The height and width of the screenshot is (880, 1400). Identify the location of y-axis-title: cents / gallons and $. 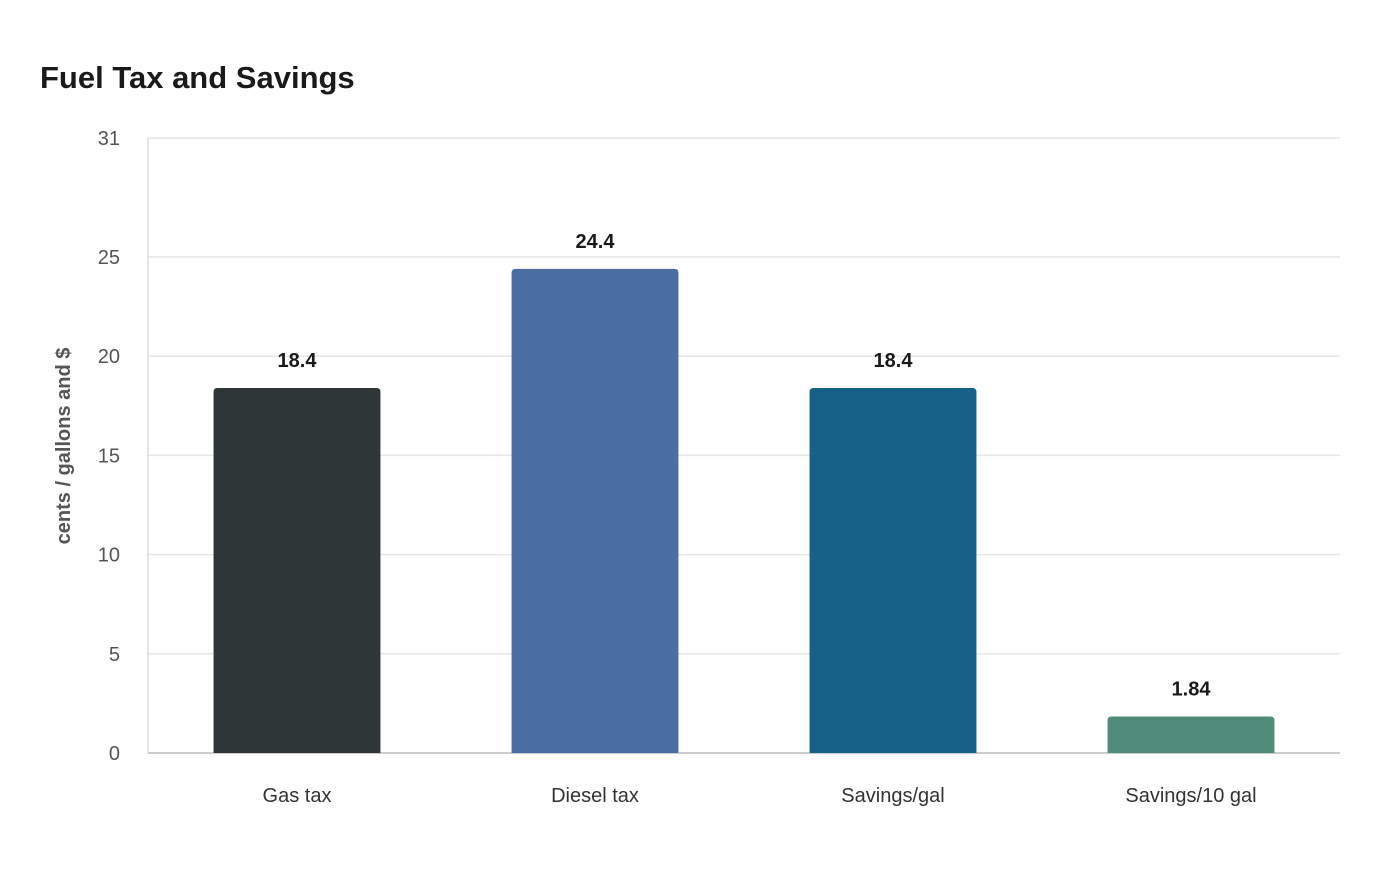
(64, 446).